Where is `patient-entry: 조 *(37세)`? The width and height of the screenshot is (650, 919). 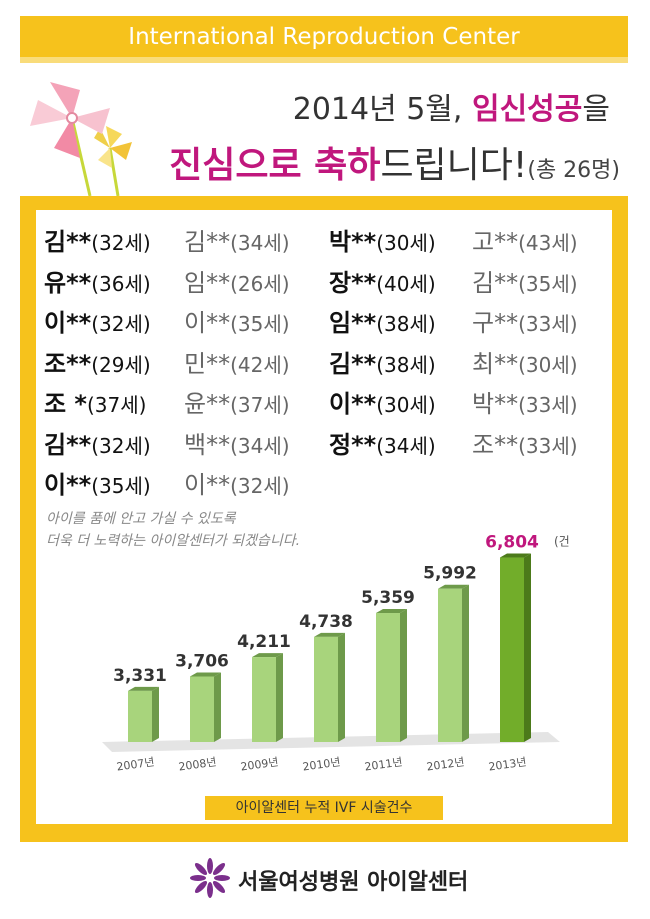
patient-entry: 조 *(37세) is located at coordinates (95, 401).